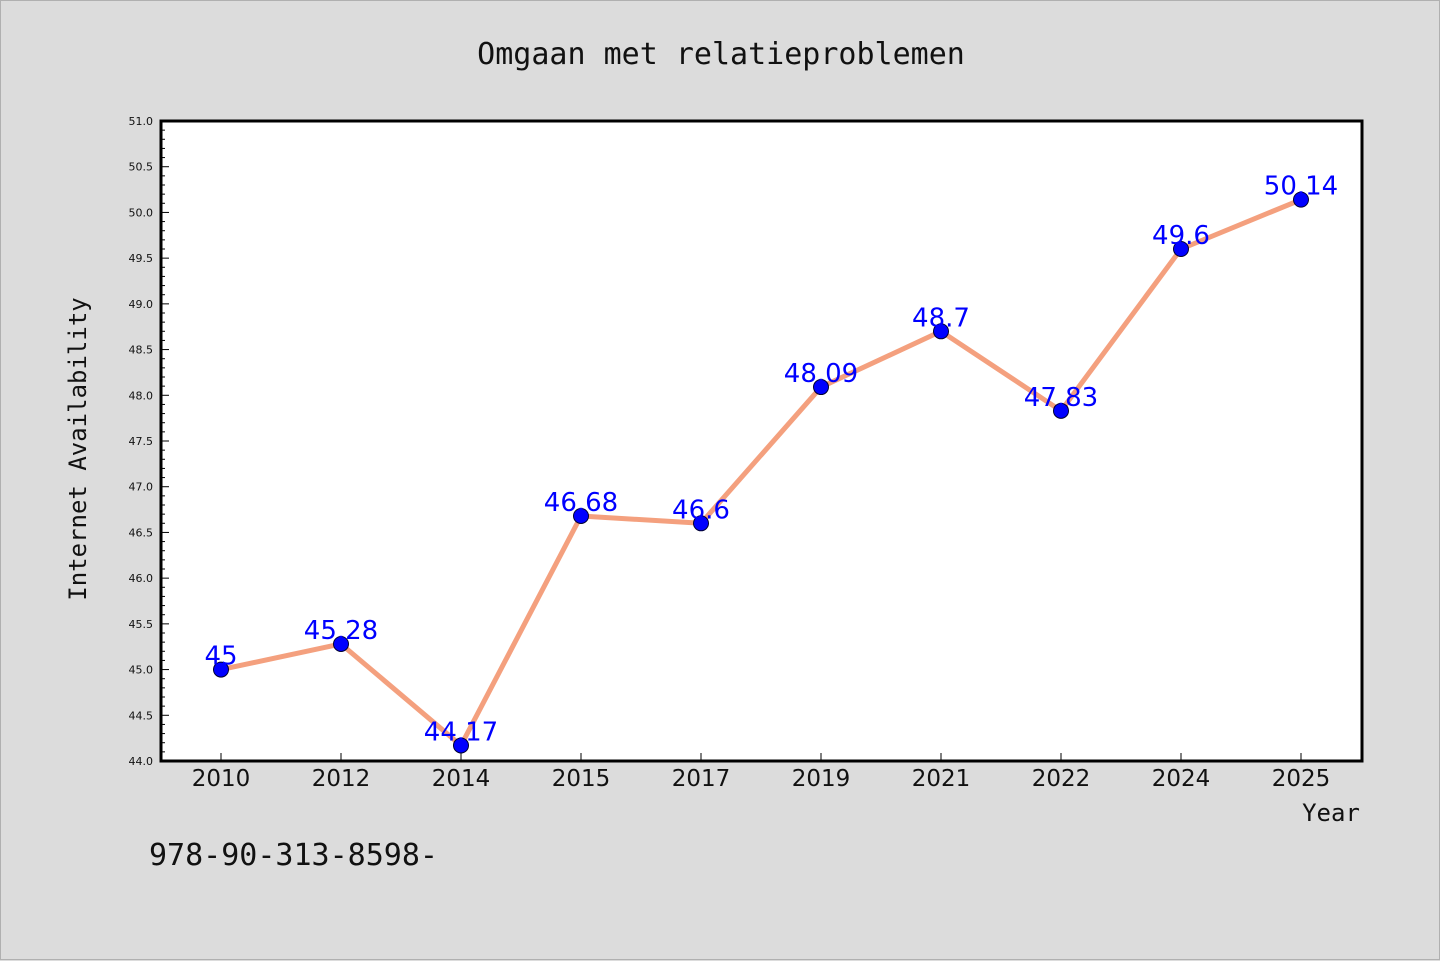 This screenshot has width=1440, height=961. What do you see at coordinates (461, 779) in the screenshot?
I see `x-tick-label: 2014` at bounding box center [461, 779].